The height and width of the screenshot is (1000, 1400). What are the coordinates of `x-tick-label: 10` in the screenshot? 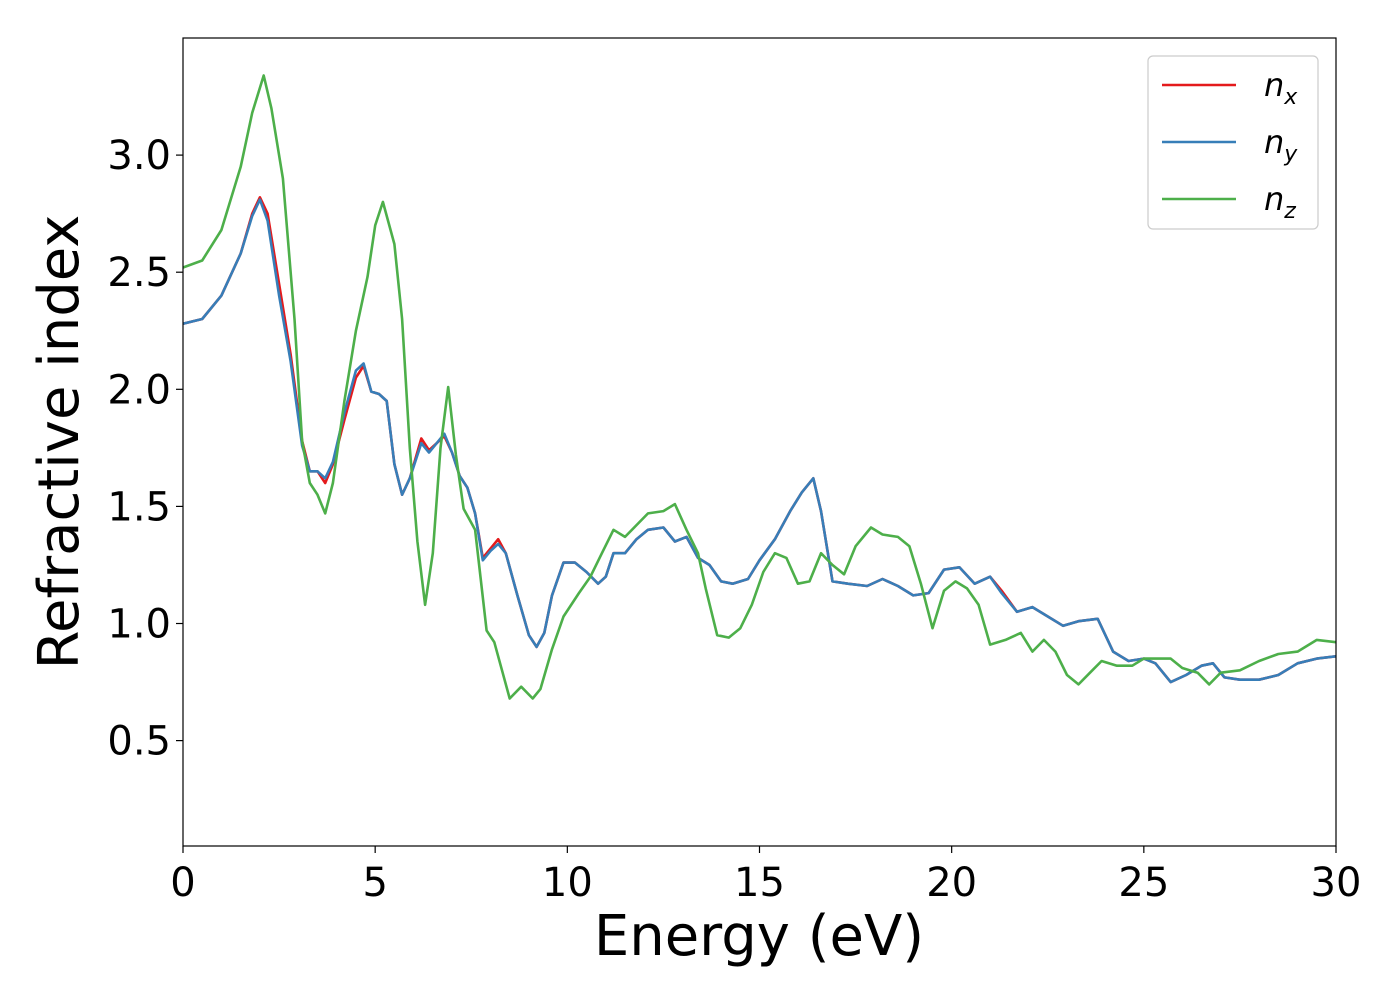 It's located at (567, 883).